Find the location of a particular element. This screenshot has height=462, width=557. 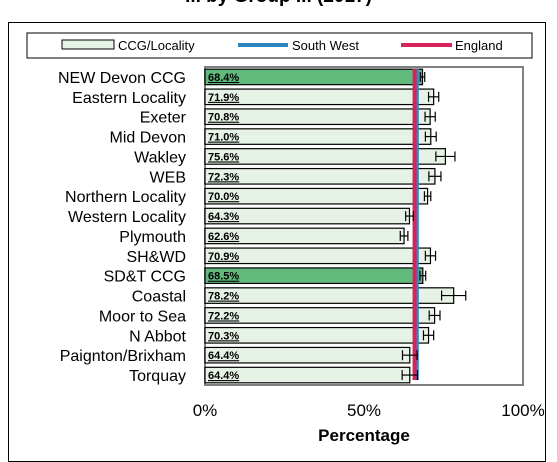

category-label: SH&WD is located at coordinates (156, 257).